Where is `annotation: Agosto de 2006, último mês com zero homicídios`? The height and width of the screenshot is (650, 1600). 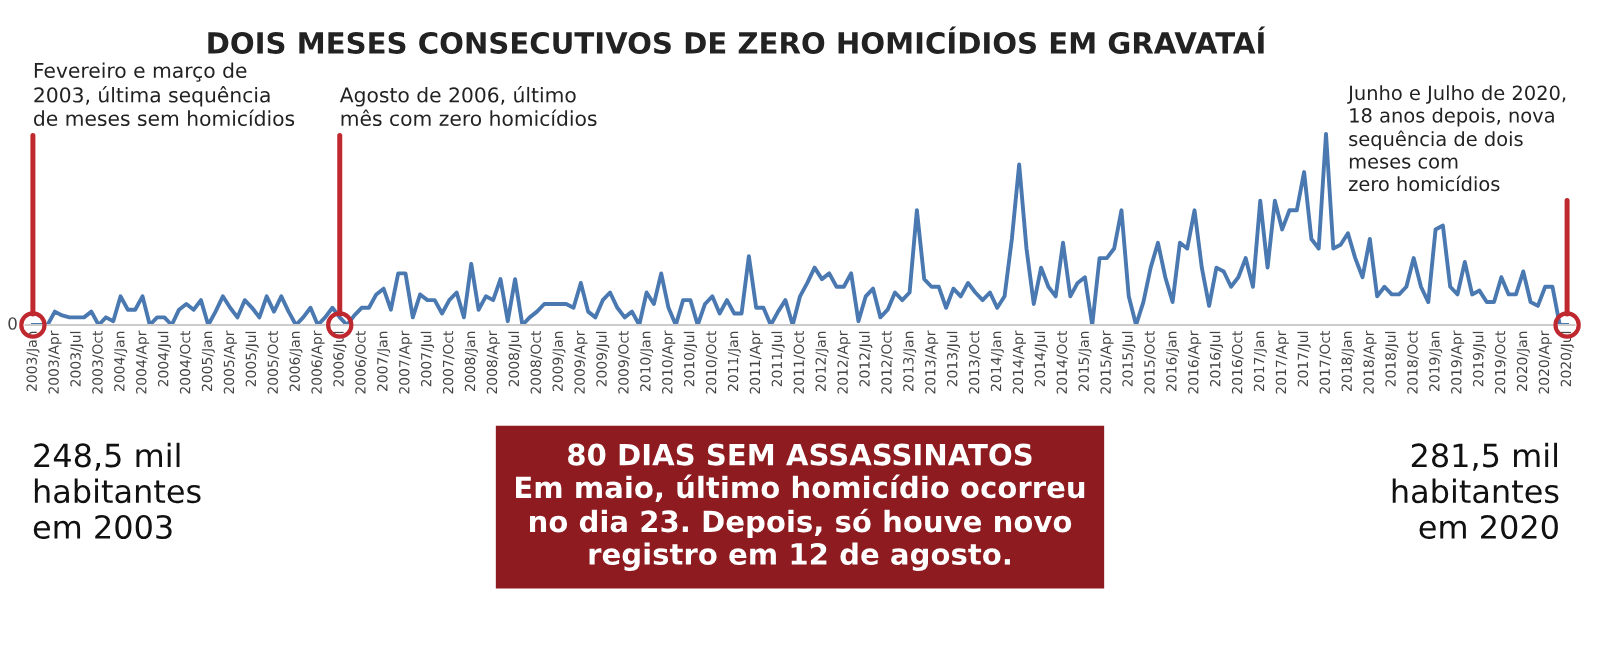 annotation: Agosto de 2006, último mês com zero homicídios is located at coordinates (468, 106).